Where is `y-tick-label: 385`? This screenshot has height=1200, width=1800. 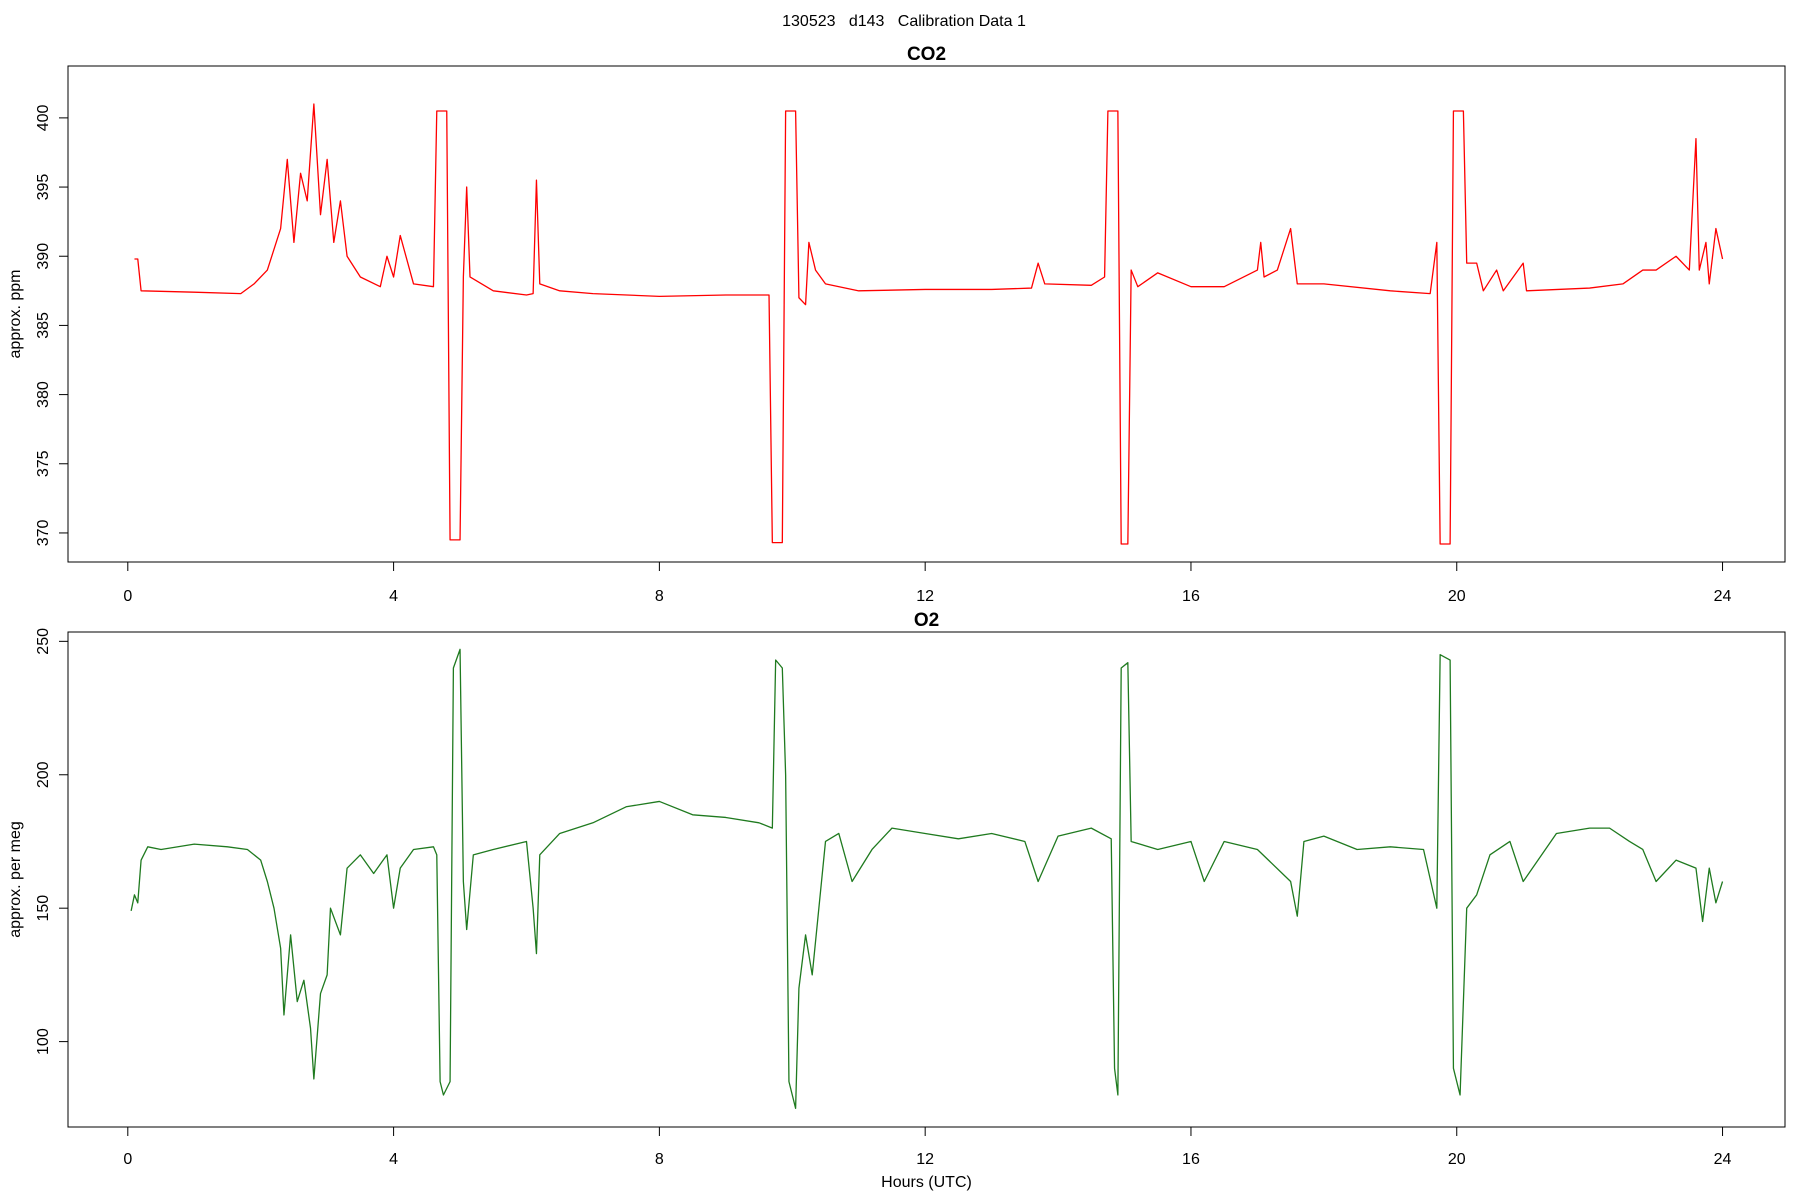 y-tick-label: 385 is located at coordinates (43, 325).